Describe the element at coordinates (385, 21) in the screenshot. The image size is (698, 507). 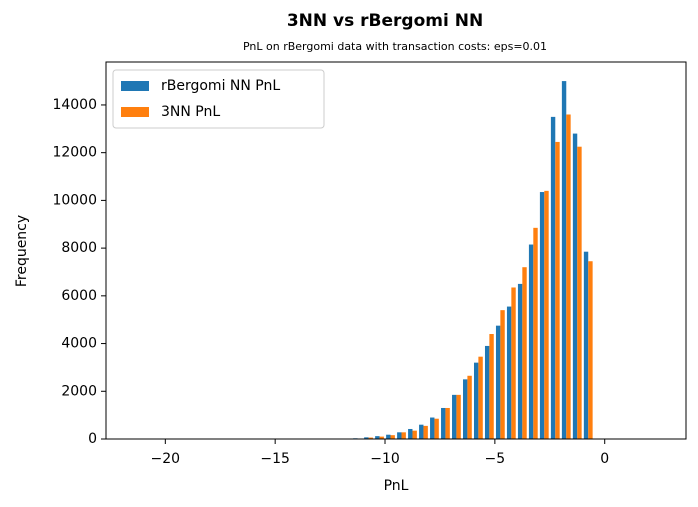
I see `chart-title: 3NN vs rBergomi NN` at that location.